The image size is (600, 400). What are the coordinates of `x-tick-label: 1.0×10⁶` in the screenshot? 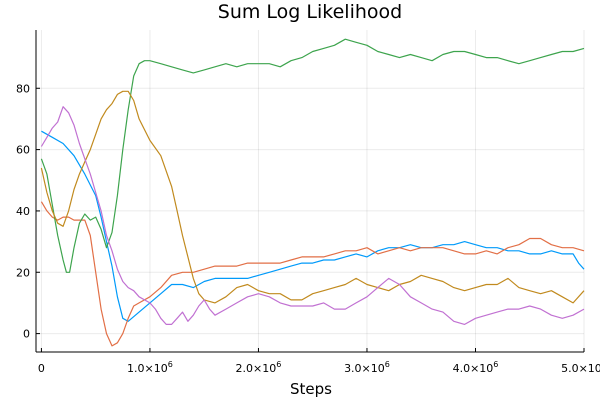 It's located at (150, 367).